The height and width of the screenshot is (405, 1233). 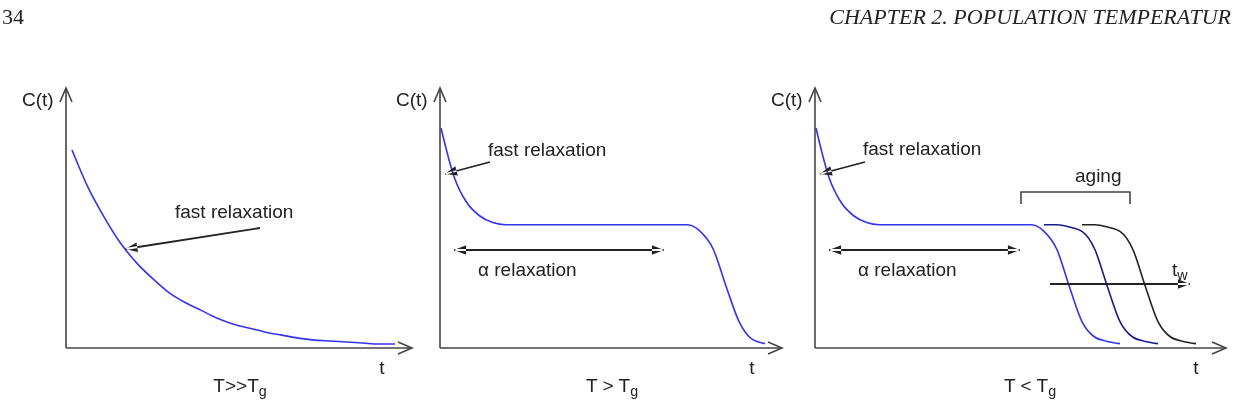 I want to click on text: 34, so click(x=13, y=16).